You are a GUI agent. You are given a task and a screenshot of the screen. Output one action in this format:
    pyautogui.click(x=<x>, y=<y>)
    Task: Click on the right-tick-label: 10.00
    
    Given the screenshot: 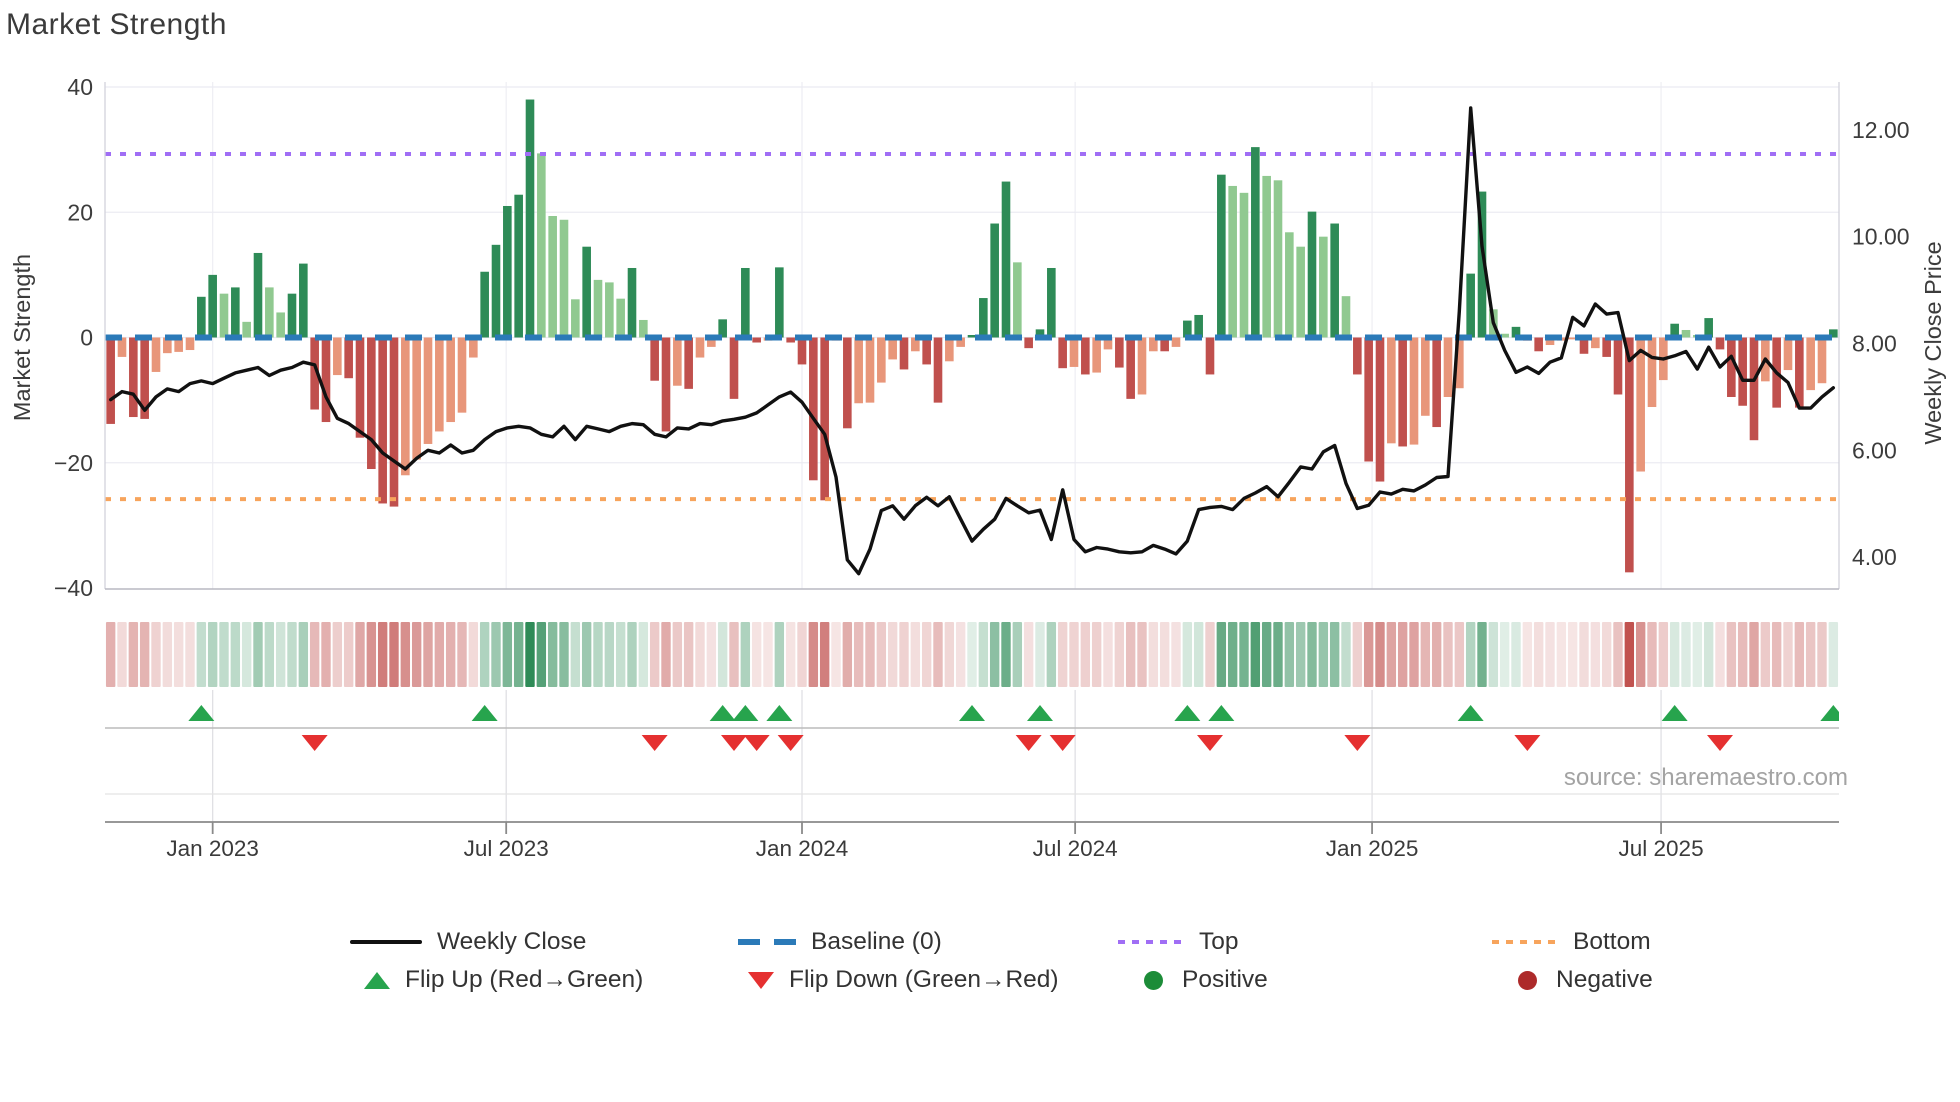 What is the action you would take?
    pyautogui.click(x=1881, y=237)
    